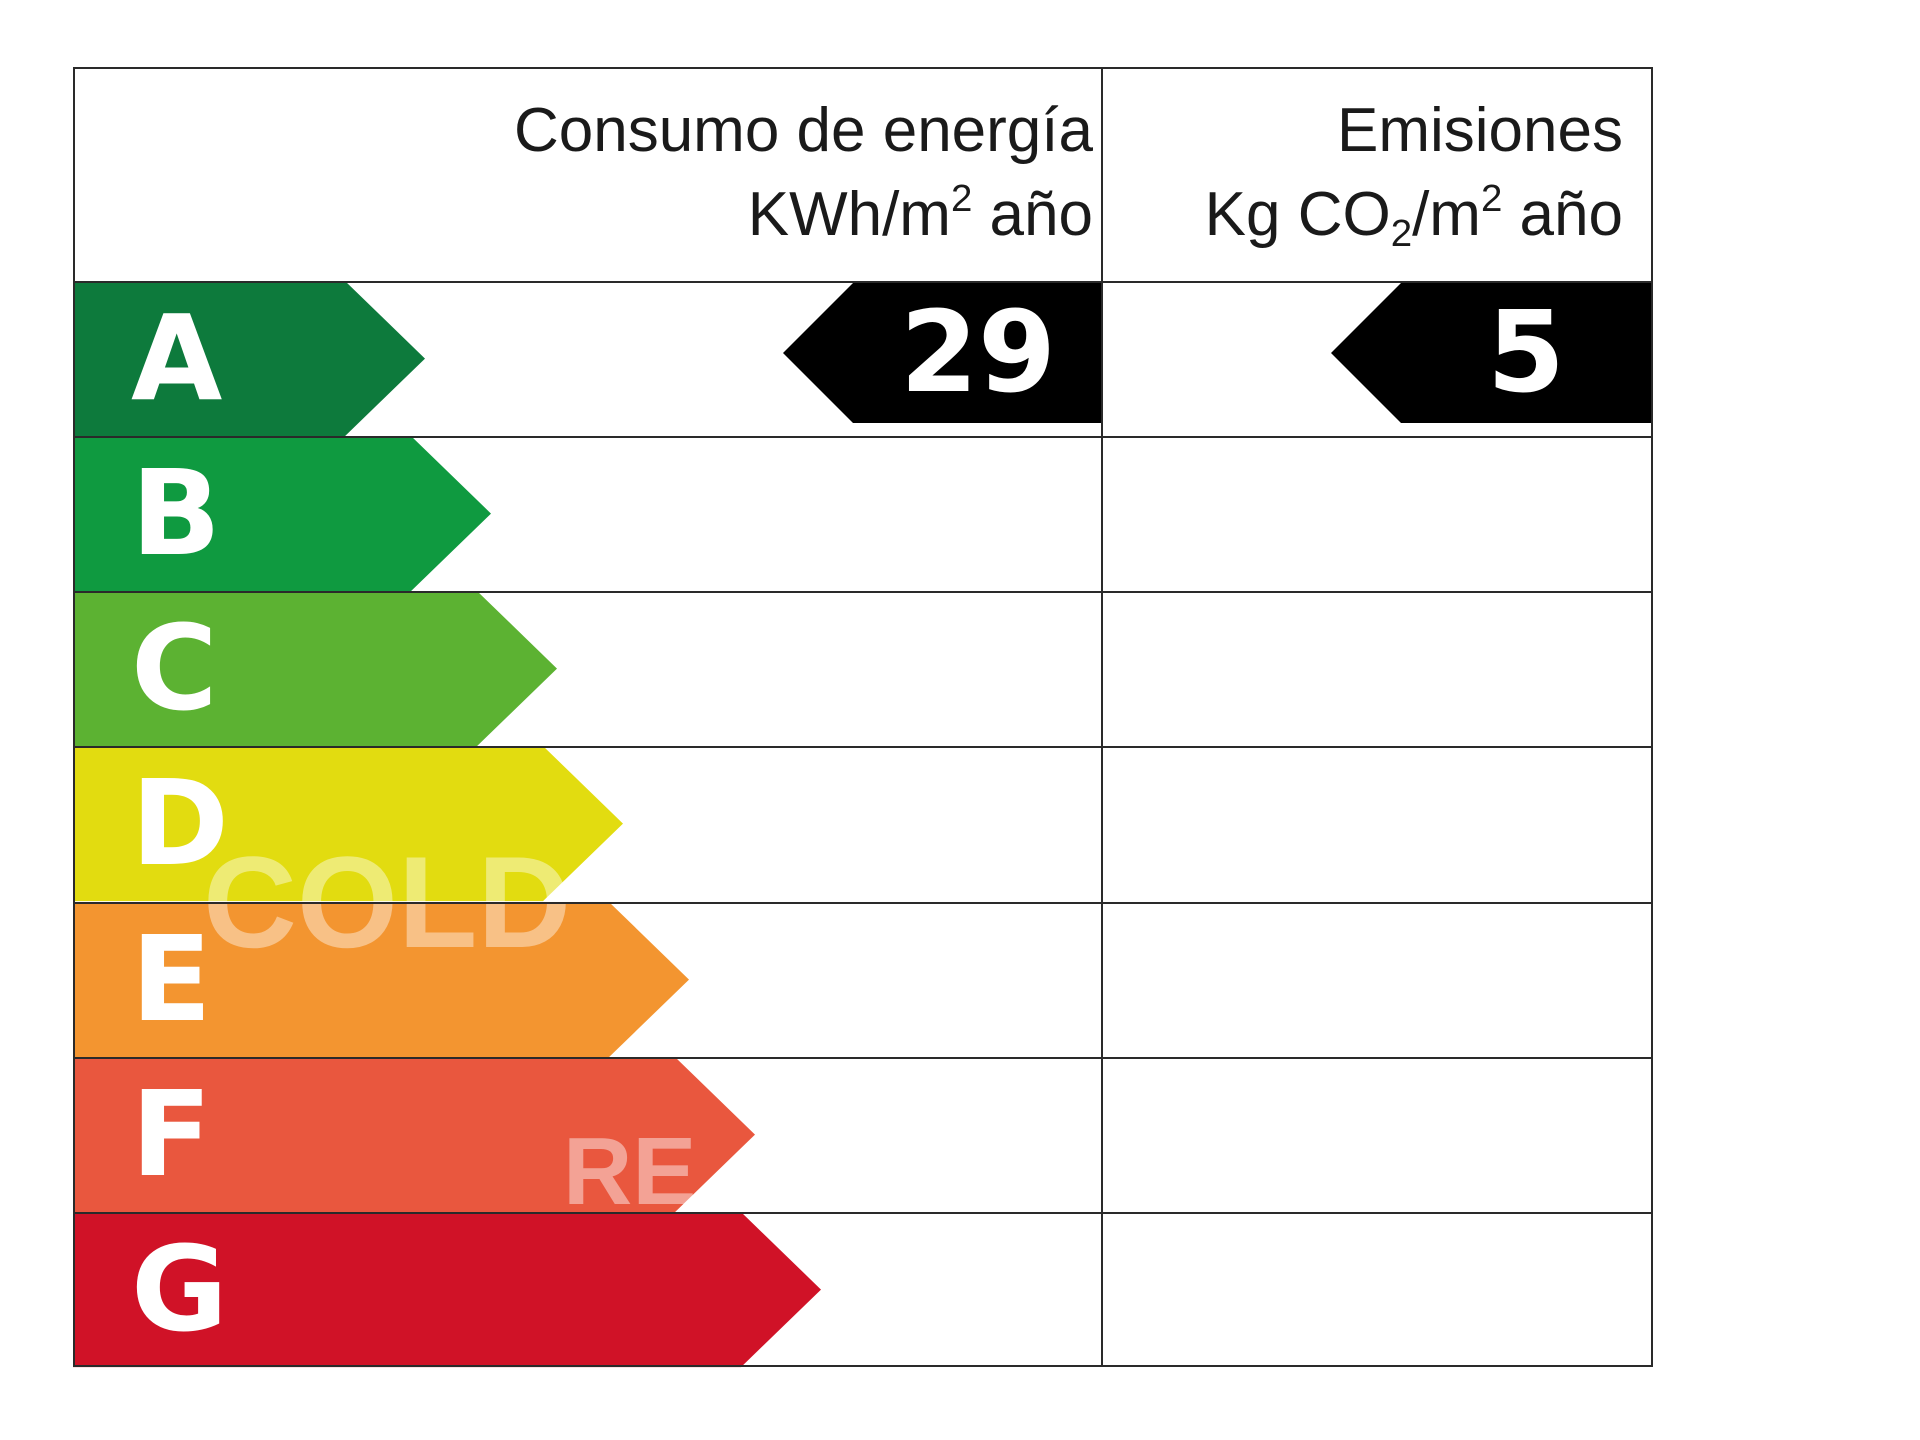 Image resolution: width=1920 pixels, height=1440 pixels. What do you see at coordinates (1480, 130) in the screenshot?
I see `emissions-title: Emisiones` at bounding box center [1480, 130].